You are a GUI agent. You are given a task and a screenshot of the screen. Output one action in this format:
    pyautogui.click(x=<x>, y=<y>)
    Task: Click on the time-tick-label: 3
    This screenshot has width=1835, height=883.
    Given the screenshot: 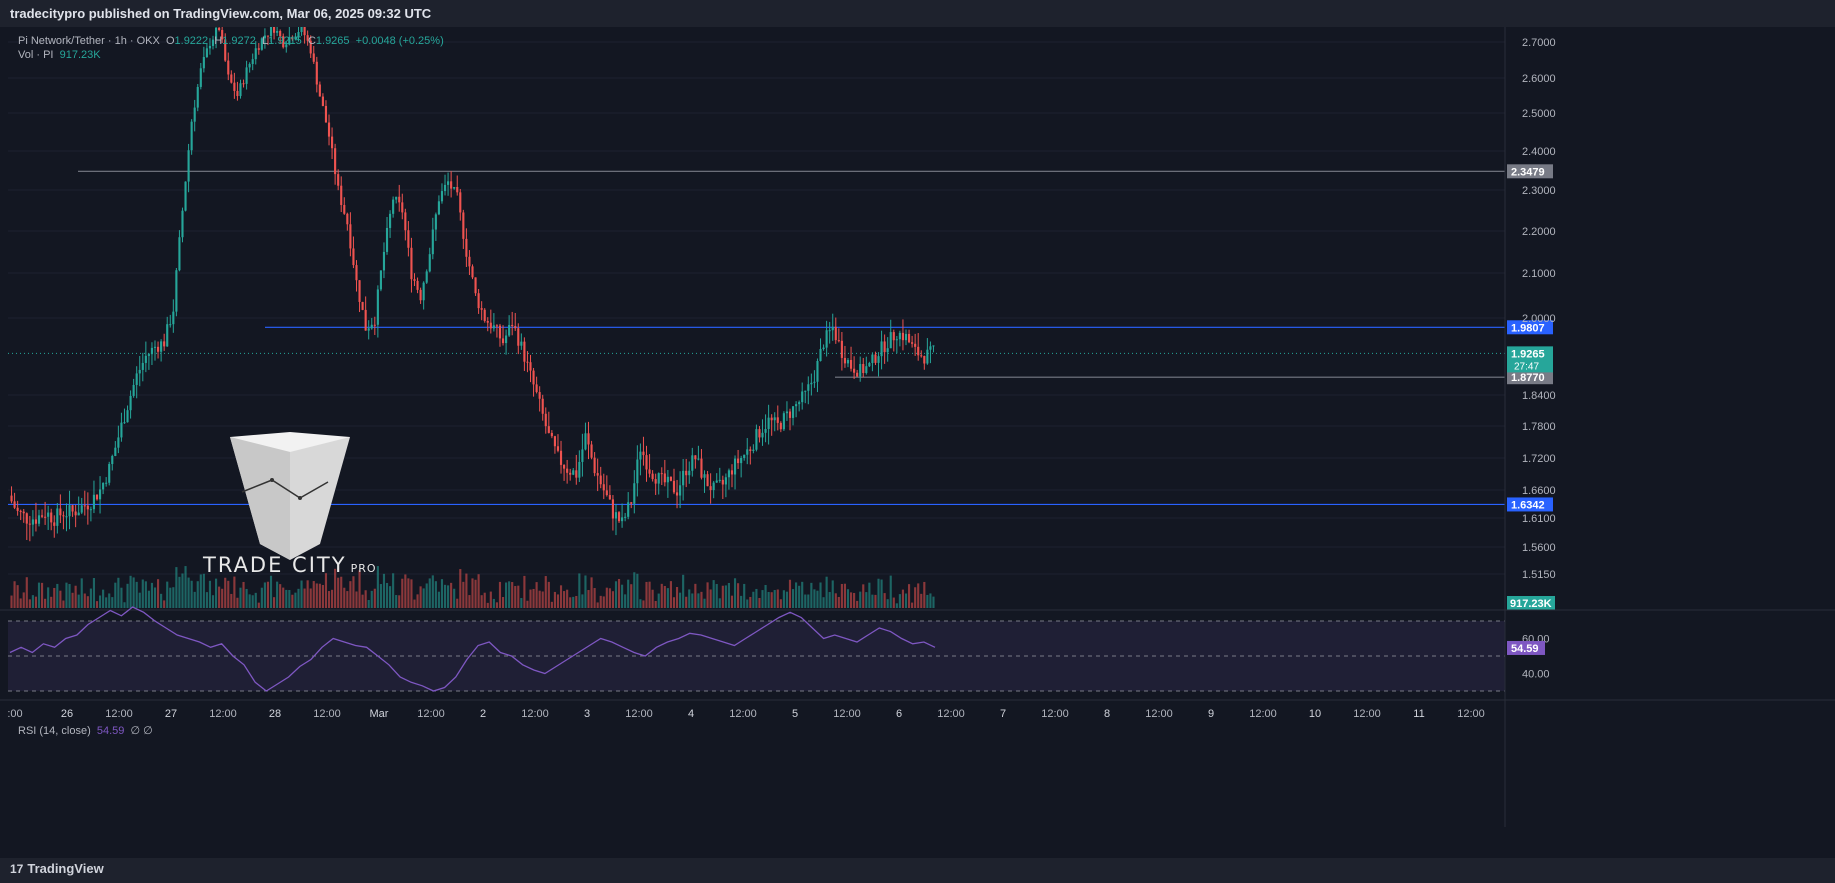 What is the action you would take?
    pyautogui.click(x=587, y=714)
    